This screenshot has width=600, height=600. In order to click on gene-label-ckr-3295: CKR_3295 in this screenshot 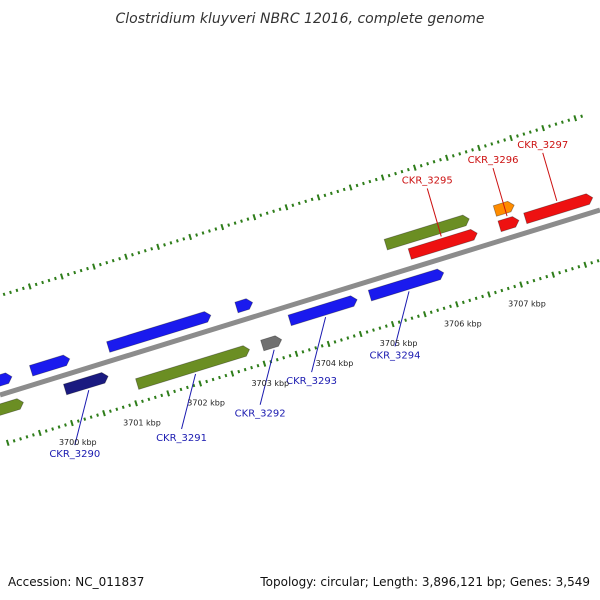, I will do `click(427, 180)`.